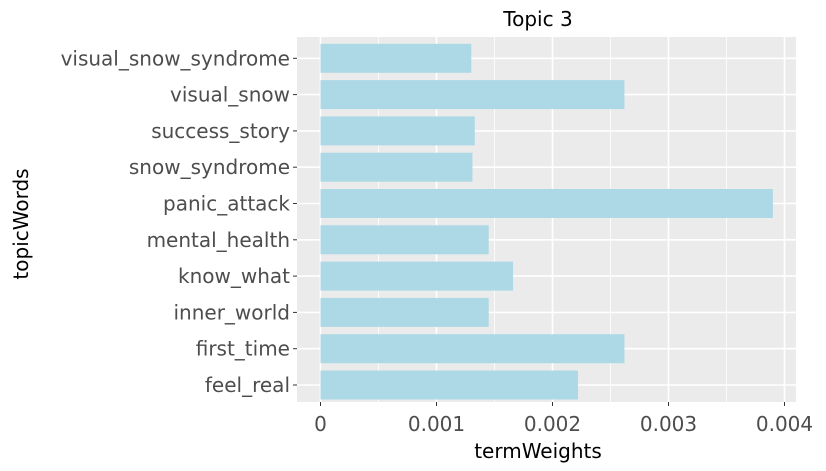  What do you see at coordinates (546, 203) in the screenshot?
I see `bar-panic-attack` at bounding box center [546, 203].